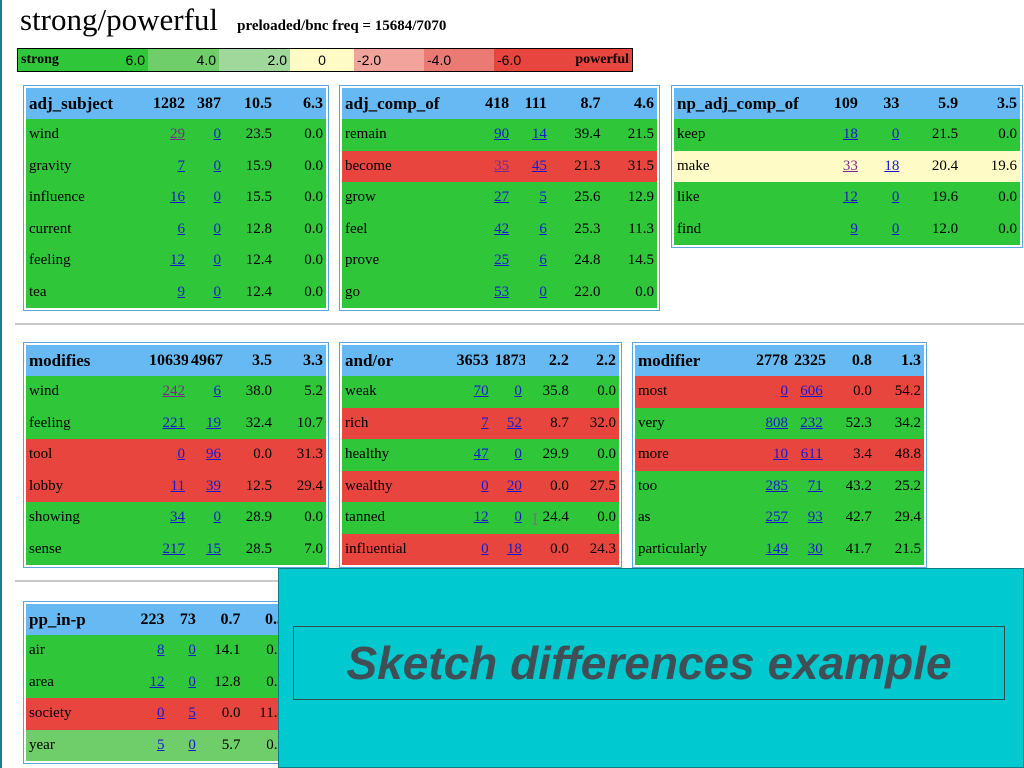 This screenshot has height=768, width=1024. What do you see at coordinates (231, 744) in the screenshot?
I see `score1-cell: 5.7` at bounding box center [231, 744].